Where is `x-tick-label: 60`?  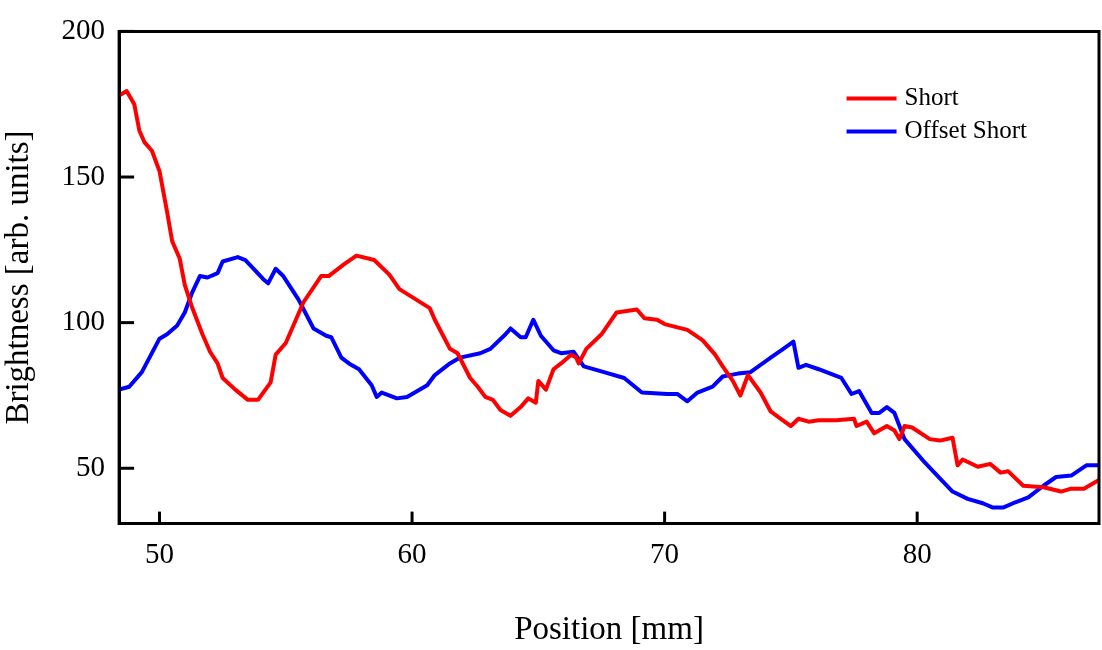 x-tick-label: 60 is located at coordinates (412, 552).